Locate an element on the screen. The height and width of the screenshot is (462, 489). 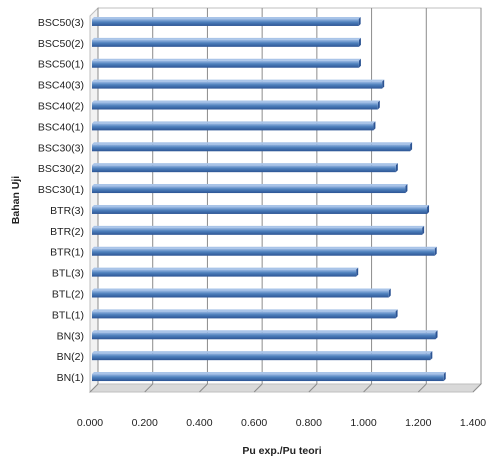
category-label: BTL(3) is located at coordinates (68, 274).